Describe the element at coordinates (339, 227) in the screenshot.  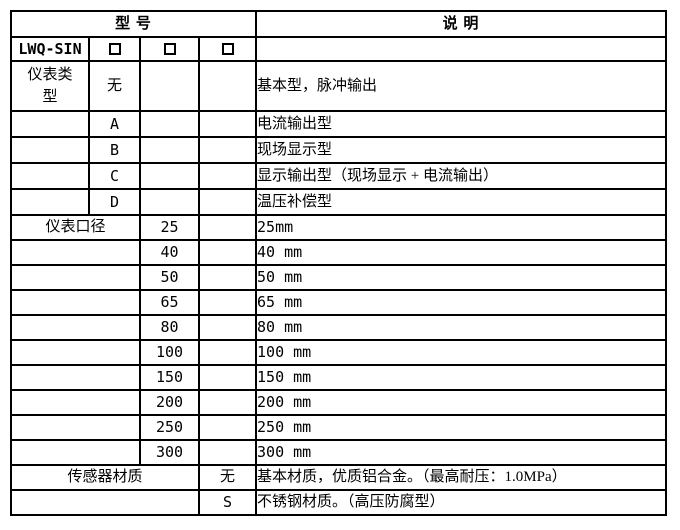
I see `diameter-row: 仪表口径 25 25mm` at that location.